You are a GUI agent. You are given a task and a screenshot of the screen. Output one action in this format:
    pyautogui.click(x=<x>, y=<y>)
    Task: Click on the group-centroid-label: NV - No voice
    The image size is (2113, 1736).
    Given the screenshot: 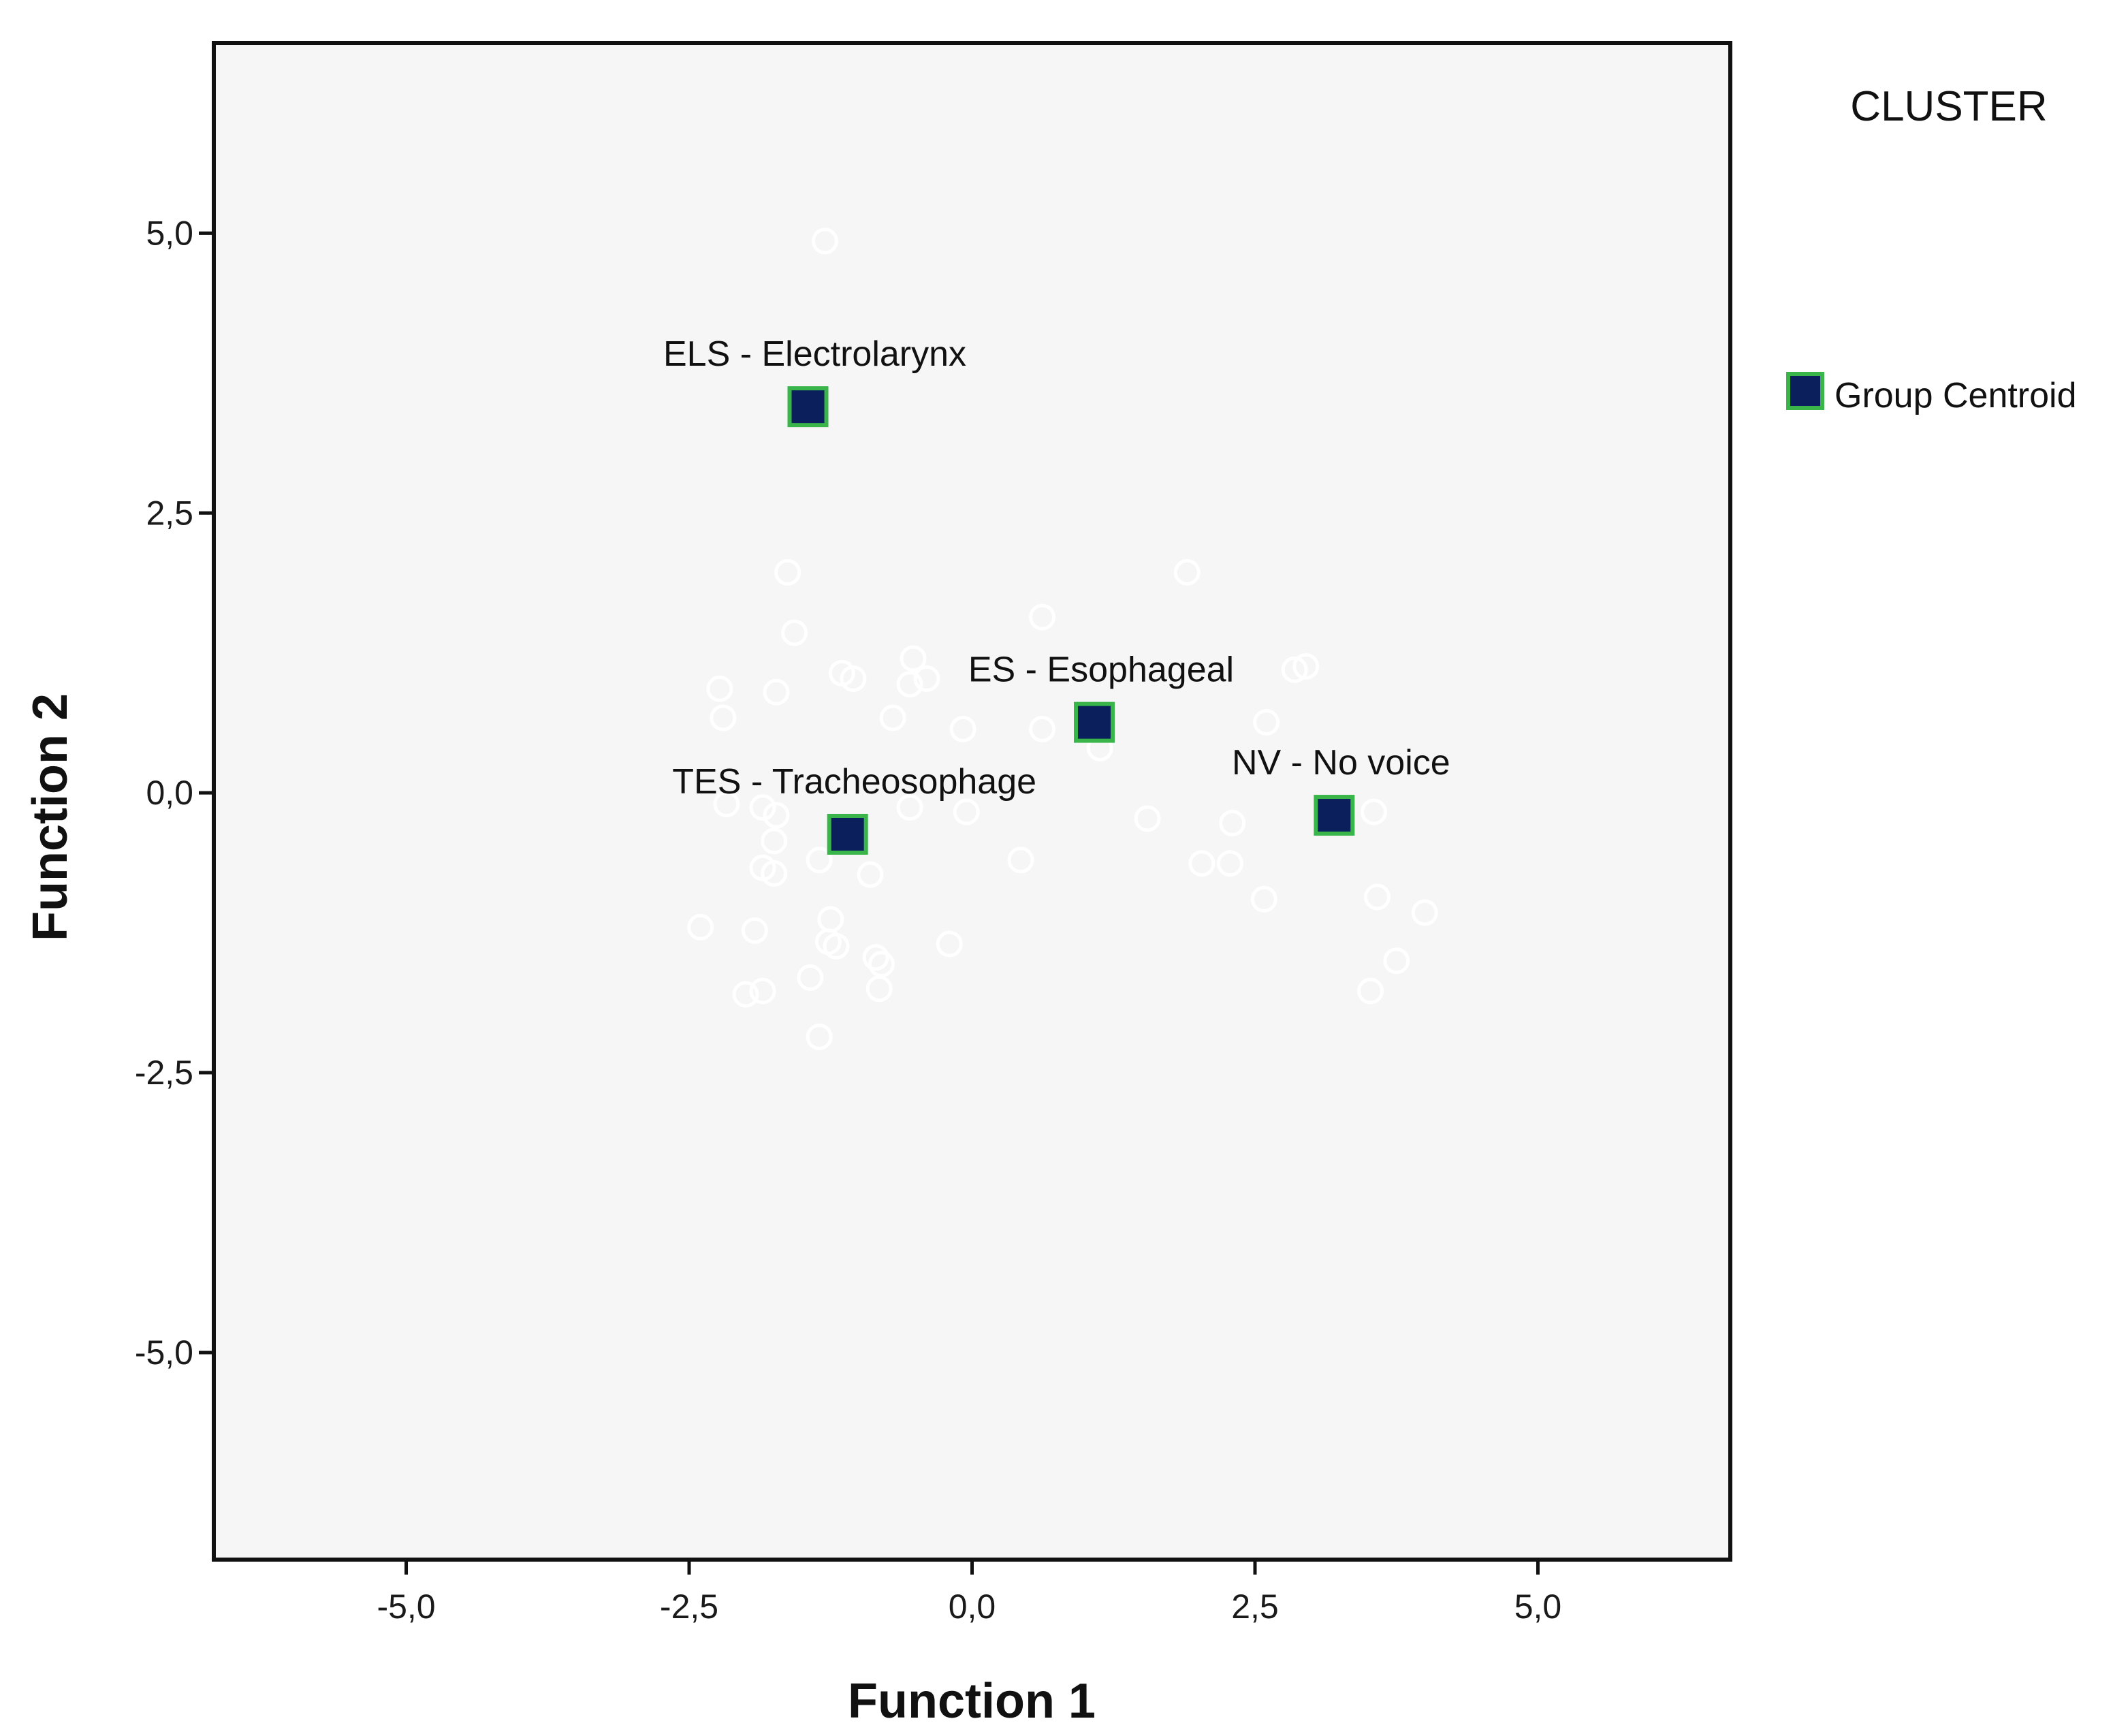 What is the action you would take?
    pyautogui.click(x=1341, y=763)
    